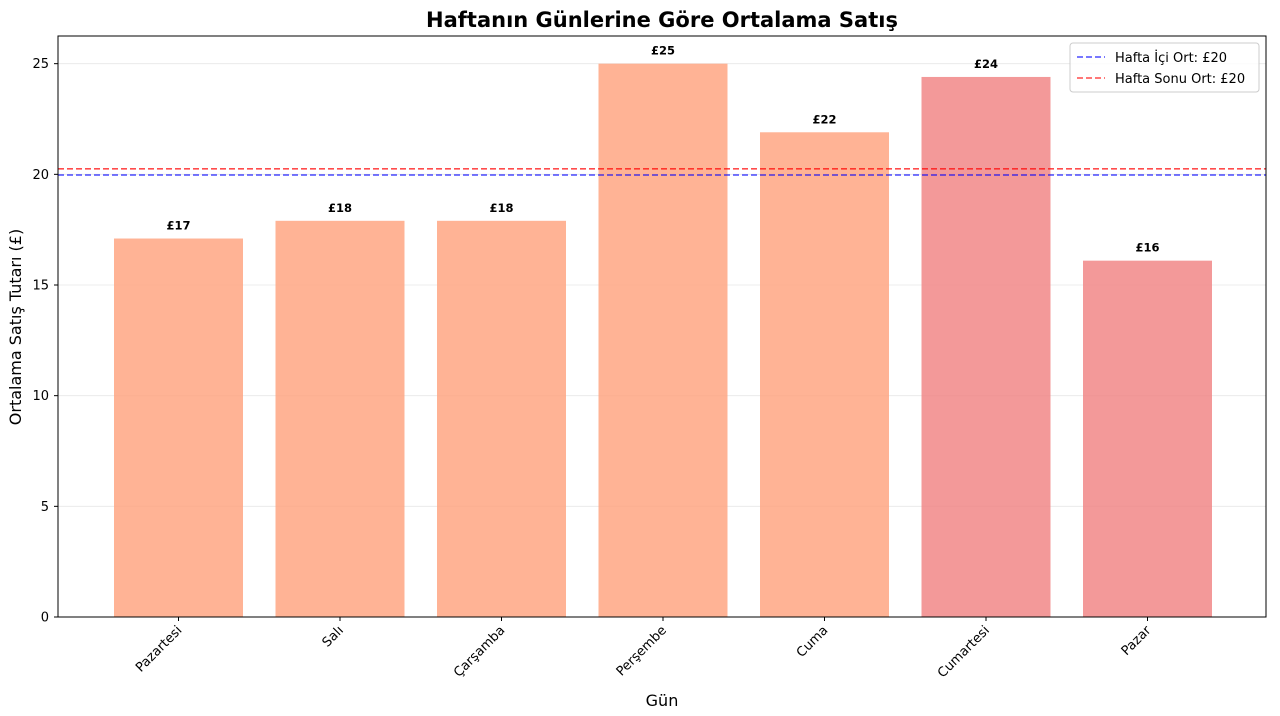 The height and width of the screenshot is (716, 1280). I want to click on bar-value-label: £22, so click(824, 119).